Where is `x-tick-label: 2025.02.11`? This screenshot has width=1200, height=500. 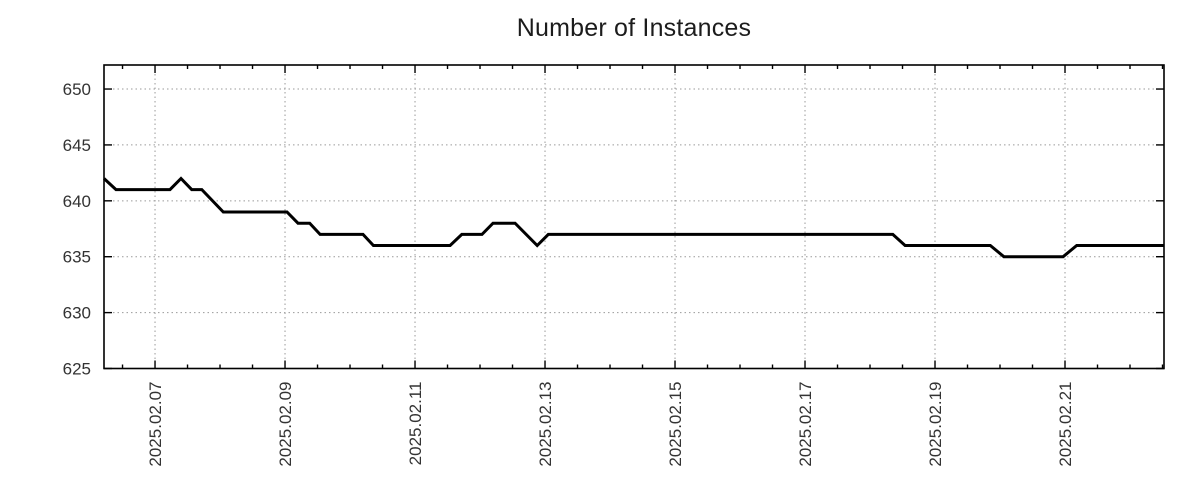
x-tick-label: 2025.02.11 is located at coordinates (415, 424).